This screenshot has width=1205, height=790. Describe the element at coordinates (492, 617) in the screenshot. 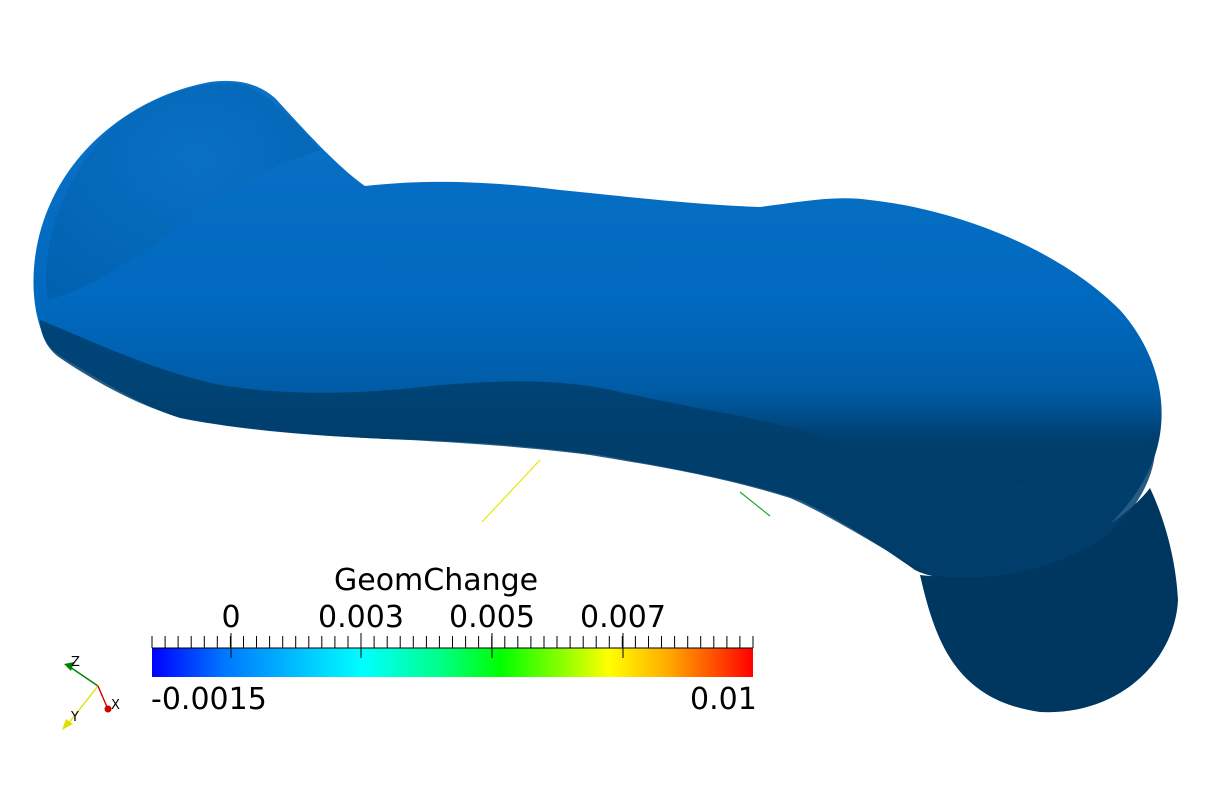

I see `colorbar-tick-label: 0.005` at that location.